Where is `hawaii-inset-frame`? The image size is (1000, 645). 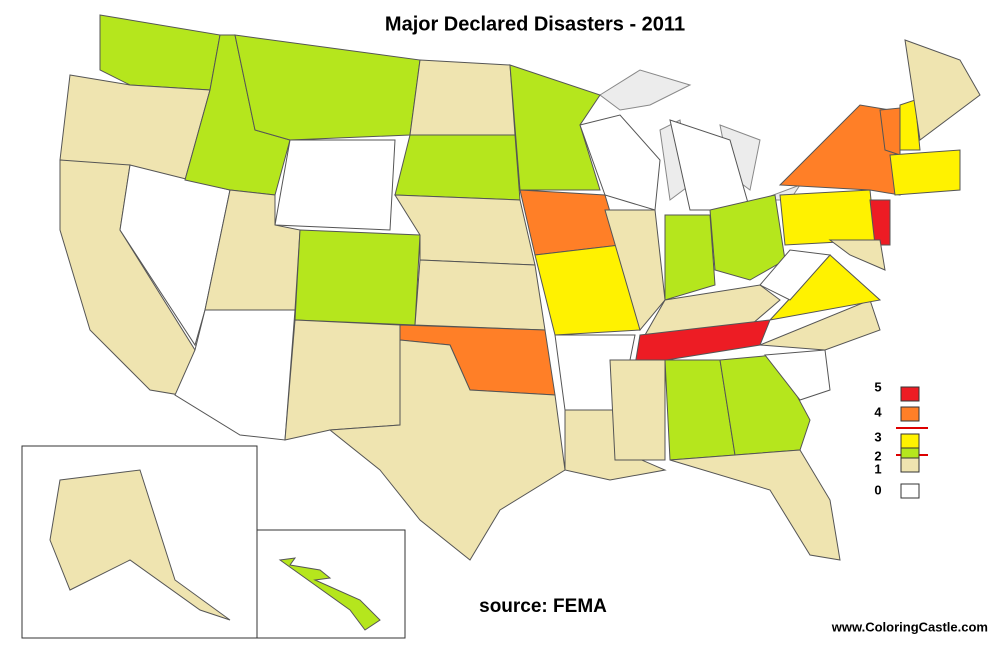 hawaii-inset-frame is located at coordinates (331, 584).